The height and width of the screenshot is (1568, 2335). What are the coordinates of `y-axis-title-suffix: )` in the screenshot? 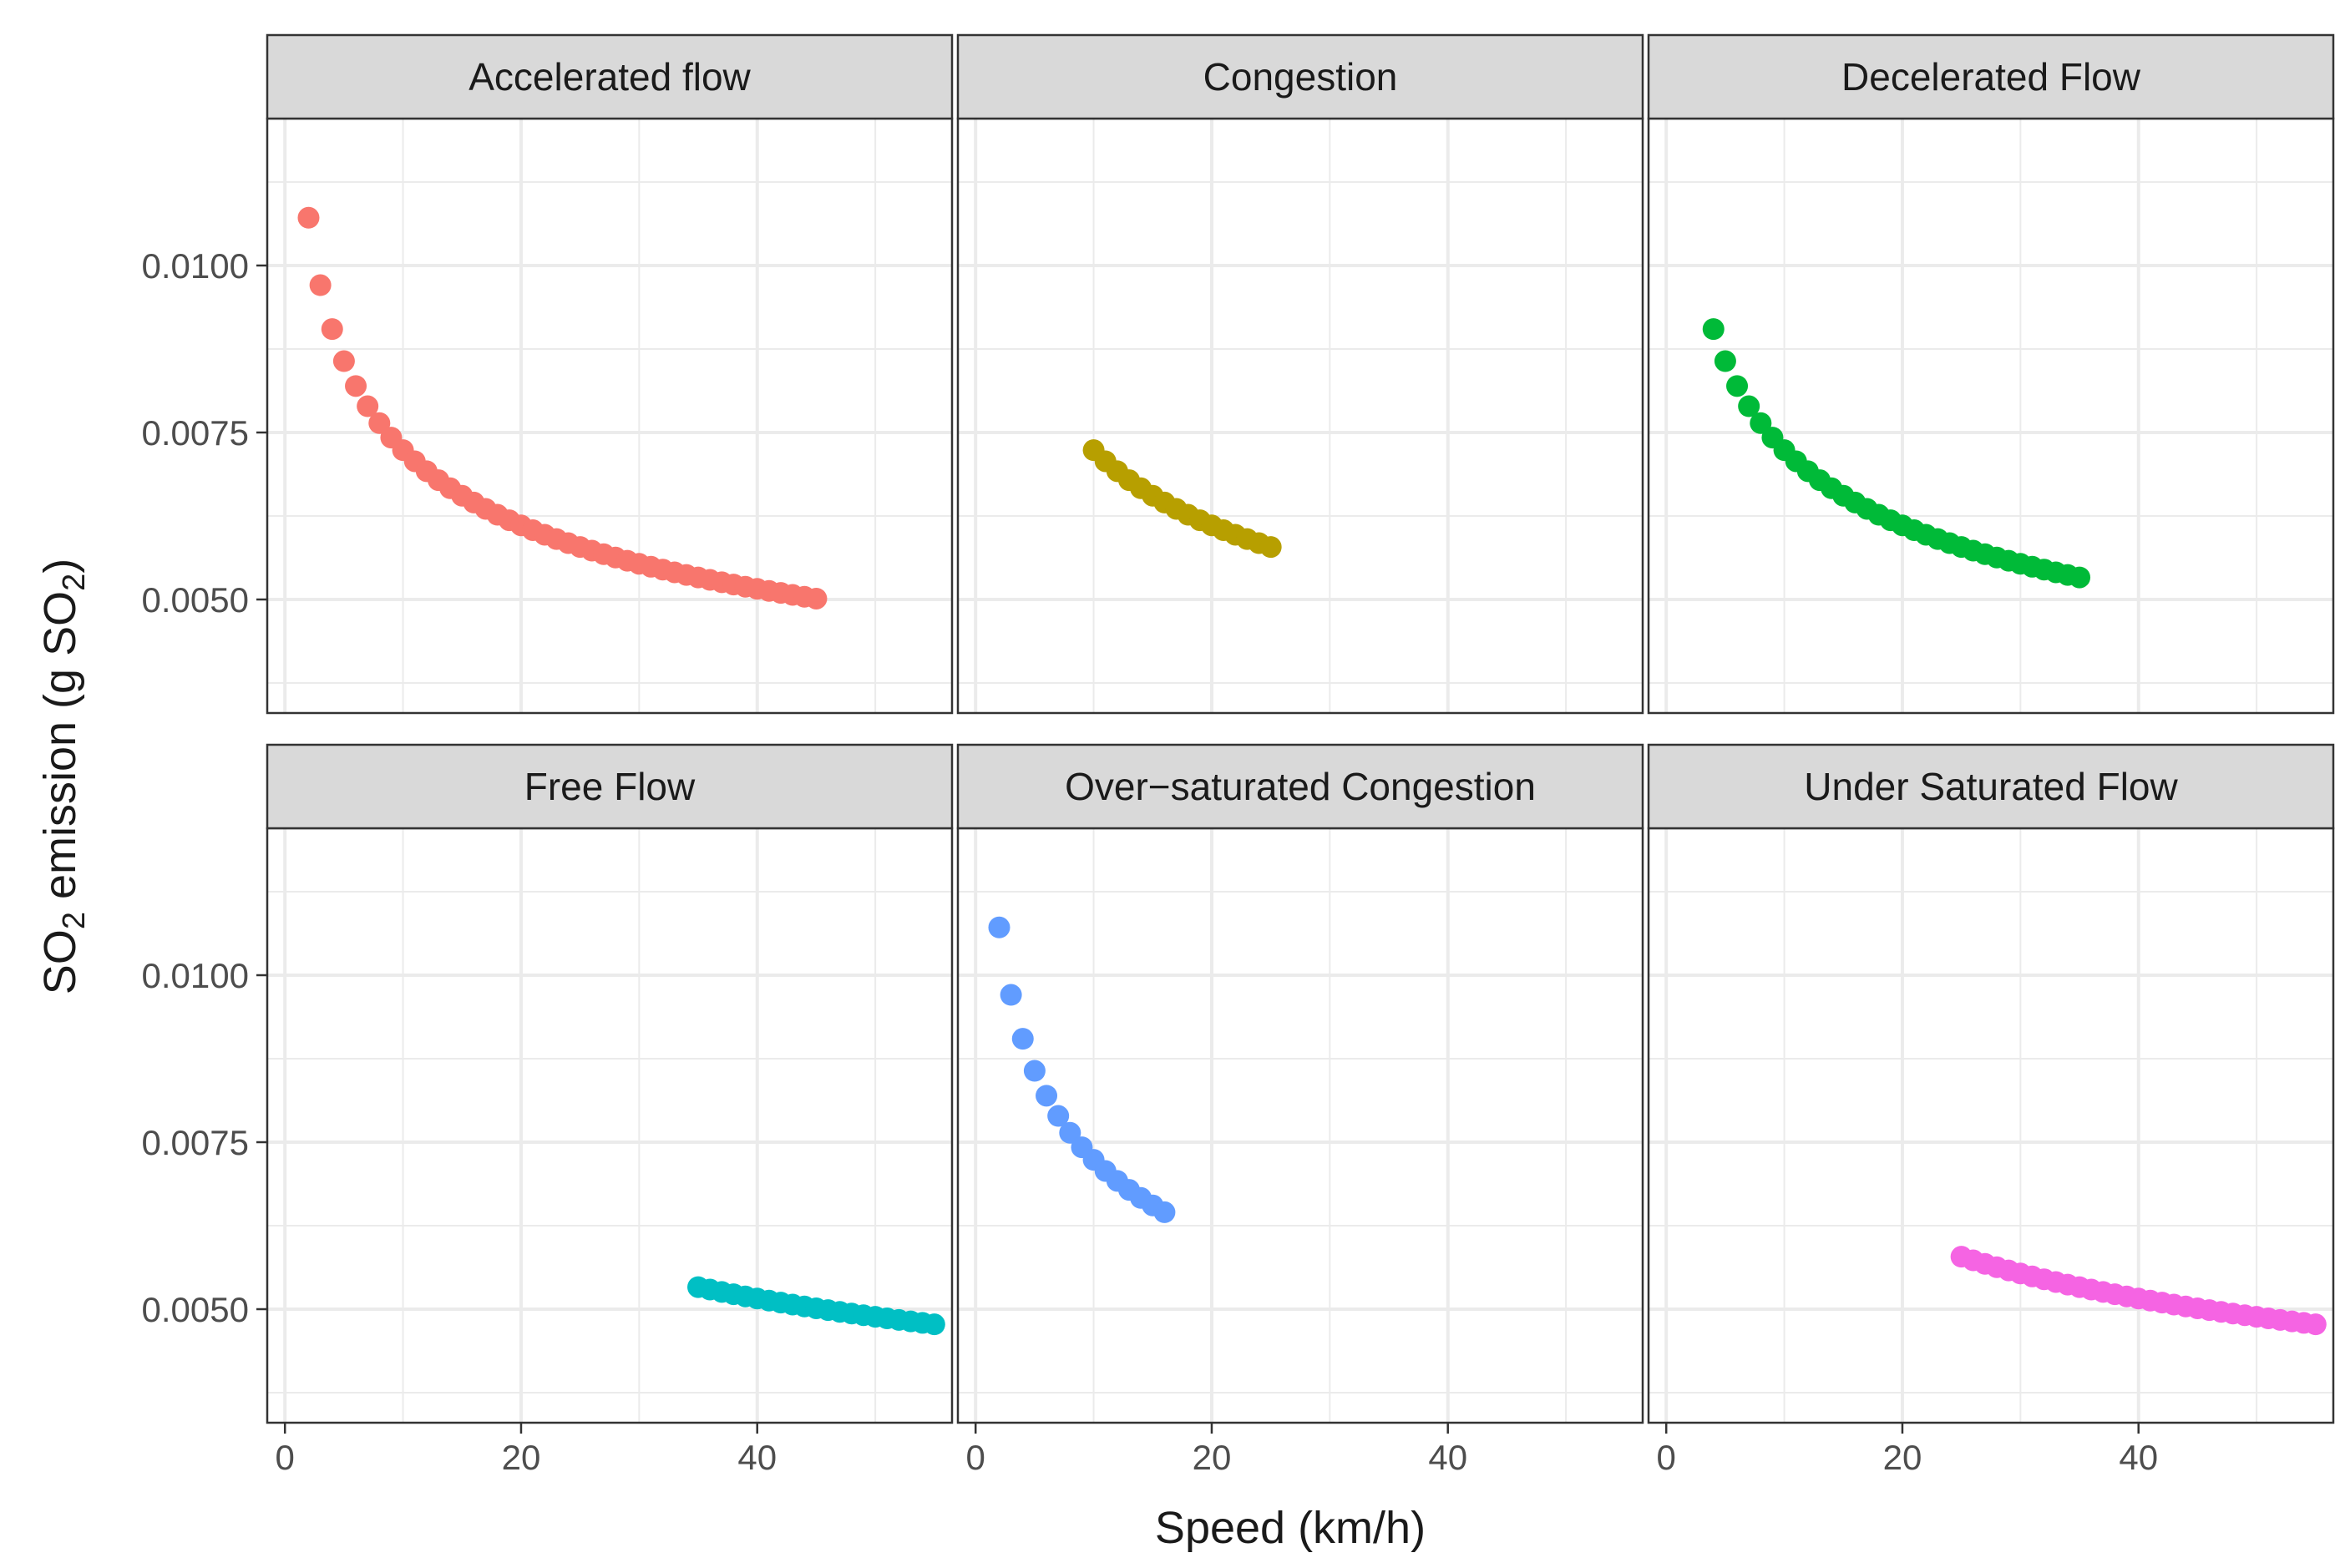 It's located at (60, 566).